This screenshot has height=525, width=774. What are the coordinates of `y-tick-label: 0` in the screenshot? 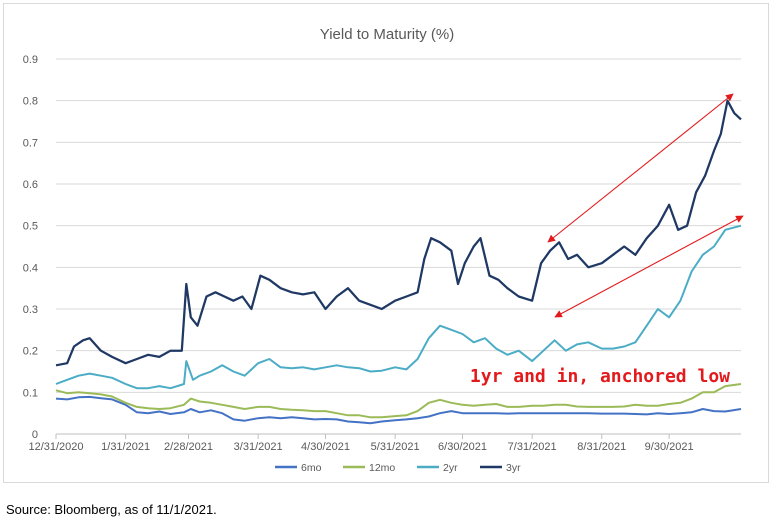 It's located at (35, 435).